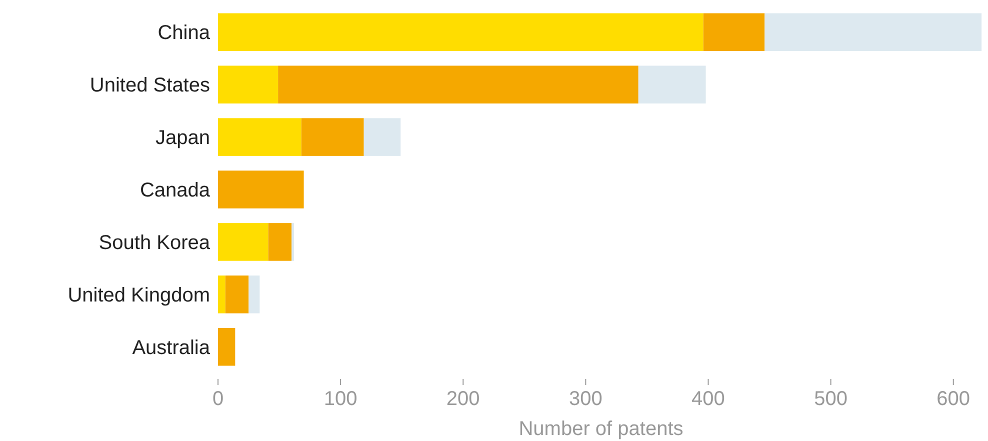  Describe the element at coordinates (218, 399) in the screenshot. I see `x-tick-label: 0` at that location.